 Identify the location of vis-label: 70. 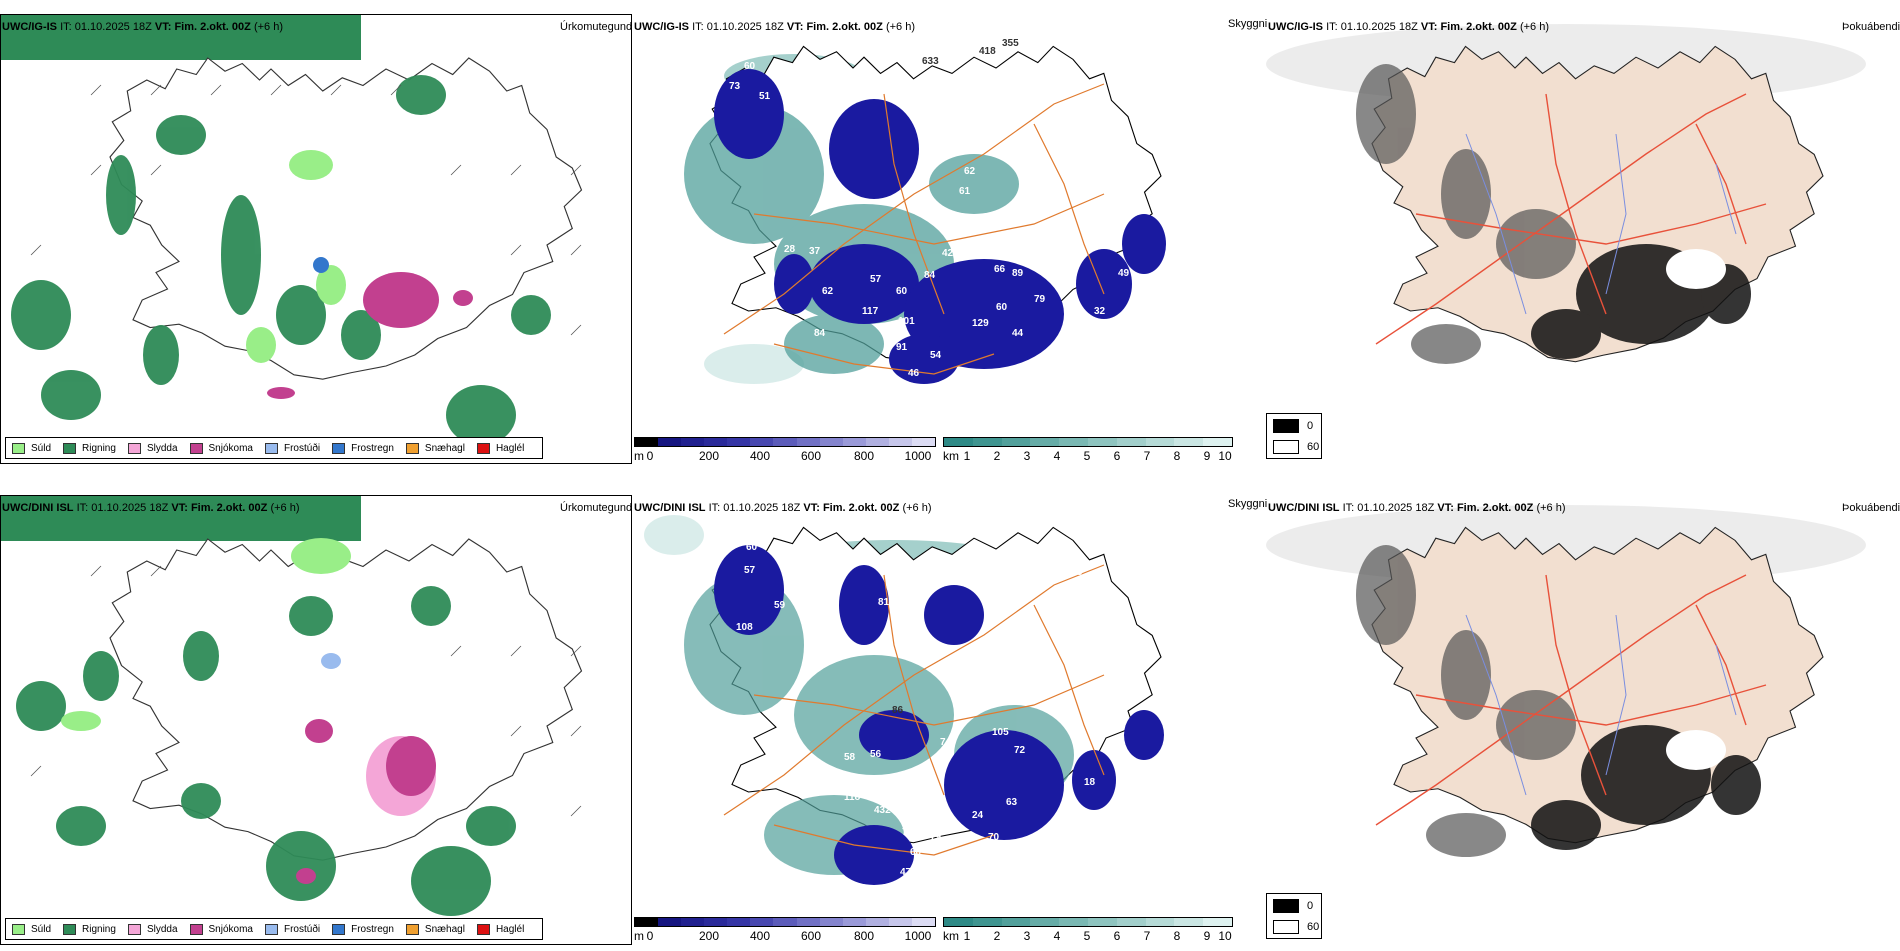
(994, 837).